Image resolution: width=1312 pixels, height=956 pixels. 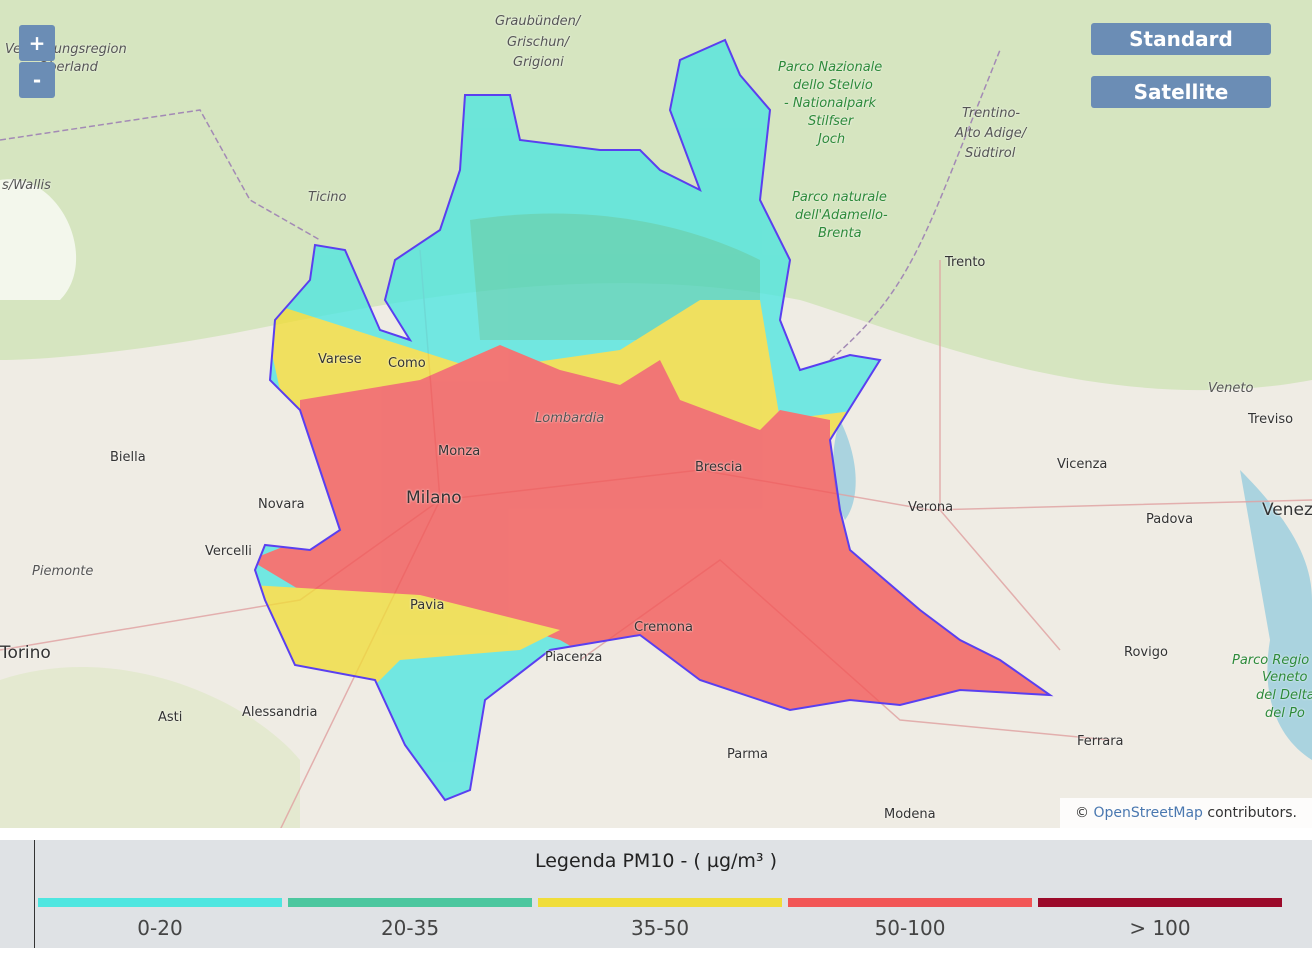 What do you see at coordinates (990, 153) in the screenshot?
I see `map-label: Südtirol` at bounding box center [990, 153].